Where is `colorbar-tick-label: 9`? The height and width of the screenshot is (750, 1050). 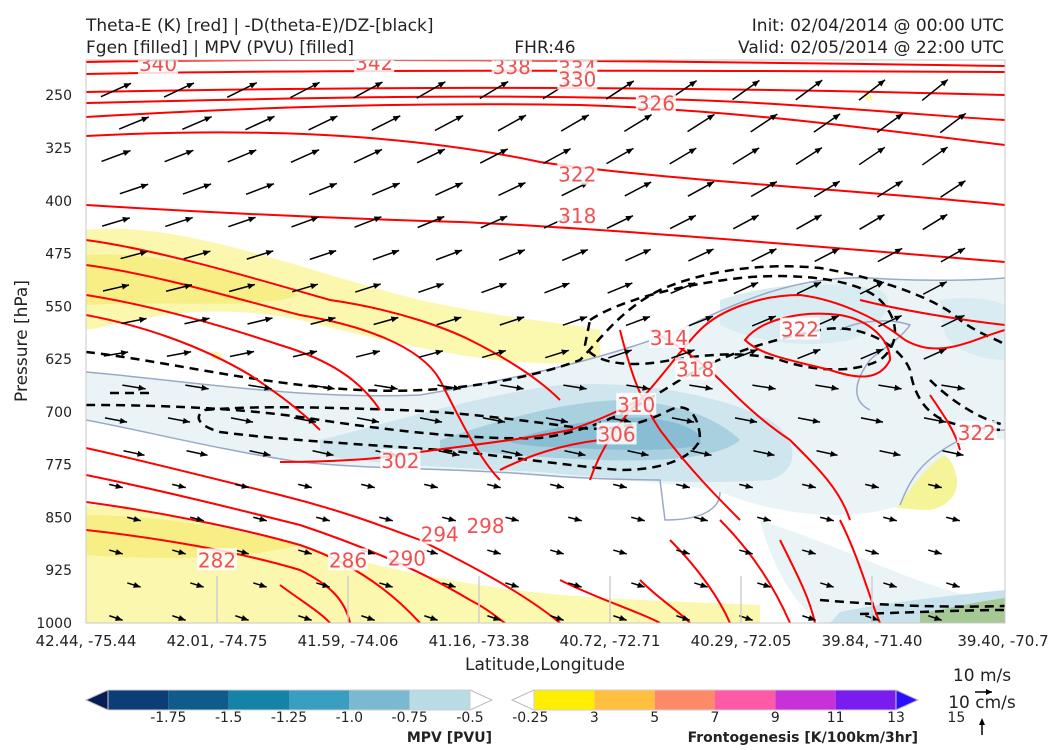 colorbar-tick-label: 9 is located at coordinates (775, 718).